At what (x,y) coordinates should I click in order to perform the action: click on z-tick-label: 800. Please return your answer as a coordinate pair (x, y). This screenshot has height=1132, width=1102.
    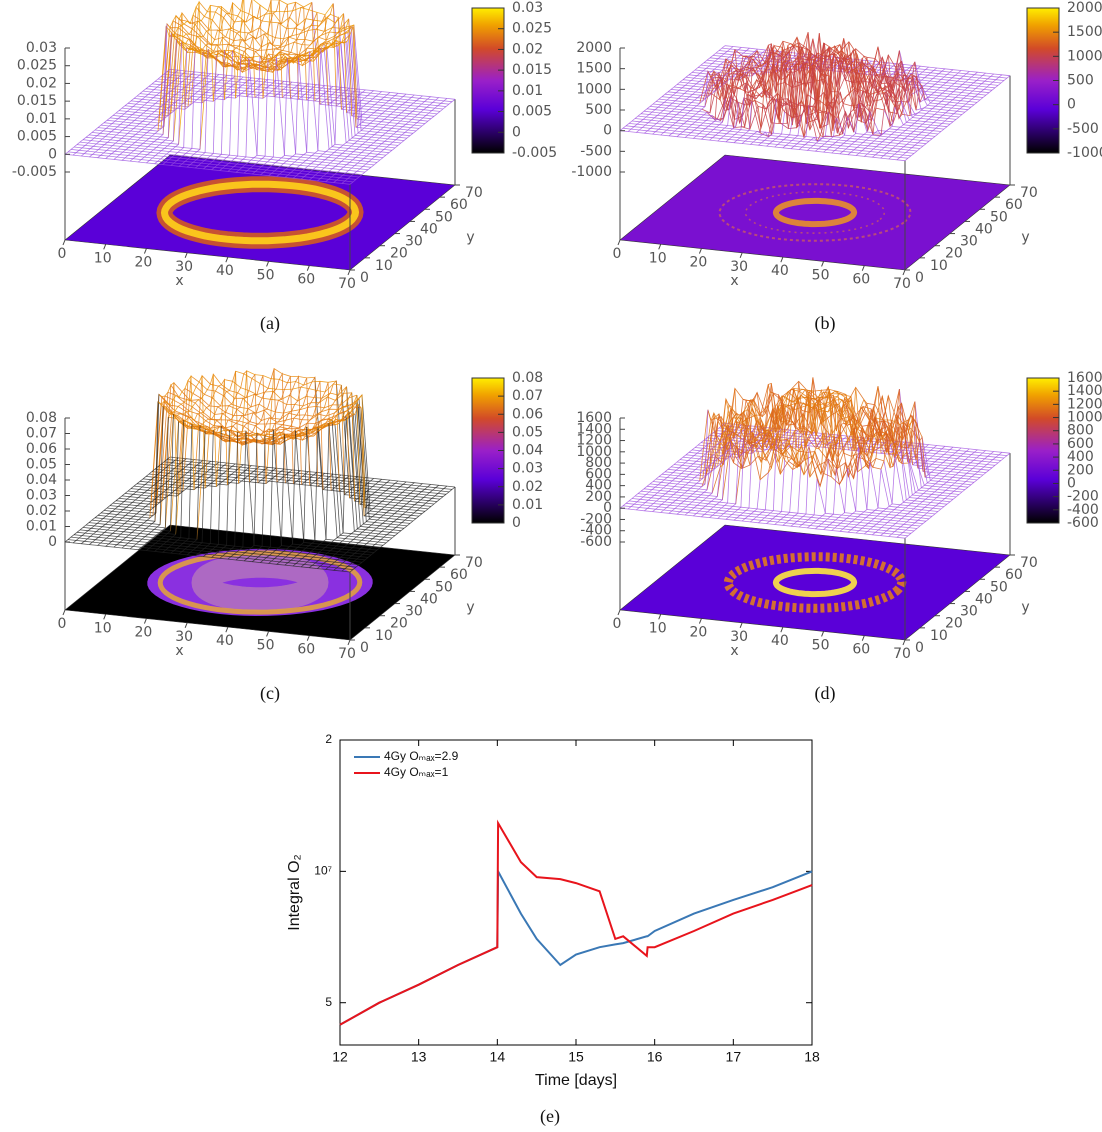
    Looking at the image, I should click on (598, 463).